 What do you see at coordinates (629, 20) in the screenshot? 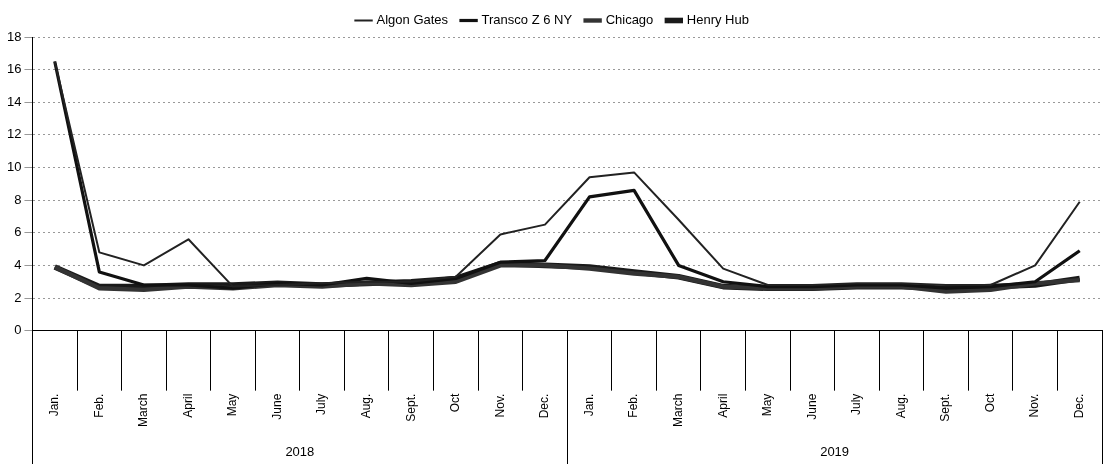
I see `legend-label: Chicago` at bounding box center [629, 20].